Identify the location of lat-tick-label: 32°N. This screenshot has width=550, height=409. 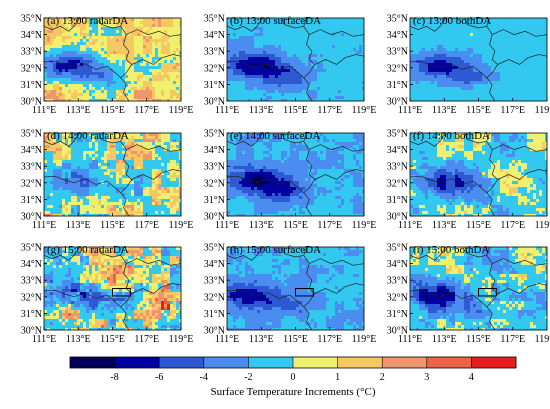
(214, 297).